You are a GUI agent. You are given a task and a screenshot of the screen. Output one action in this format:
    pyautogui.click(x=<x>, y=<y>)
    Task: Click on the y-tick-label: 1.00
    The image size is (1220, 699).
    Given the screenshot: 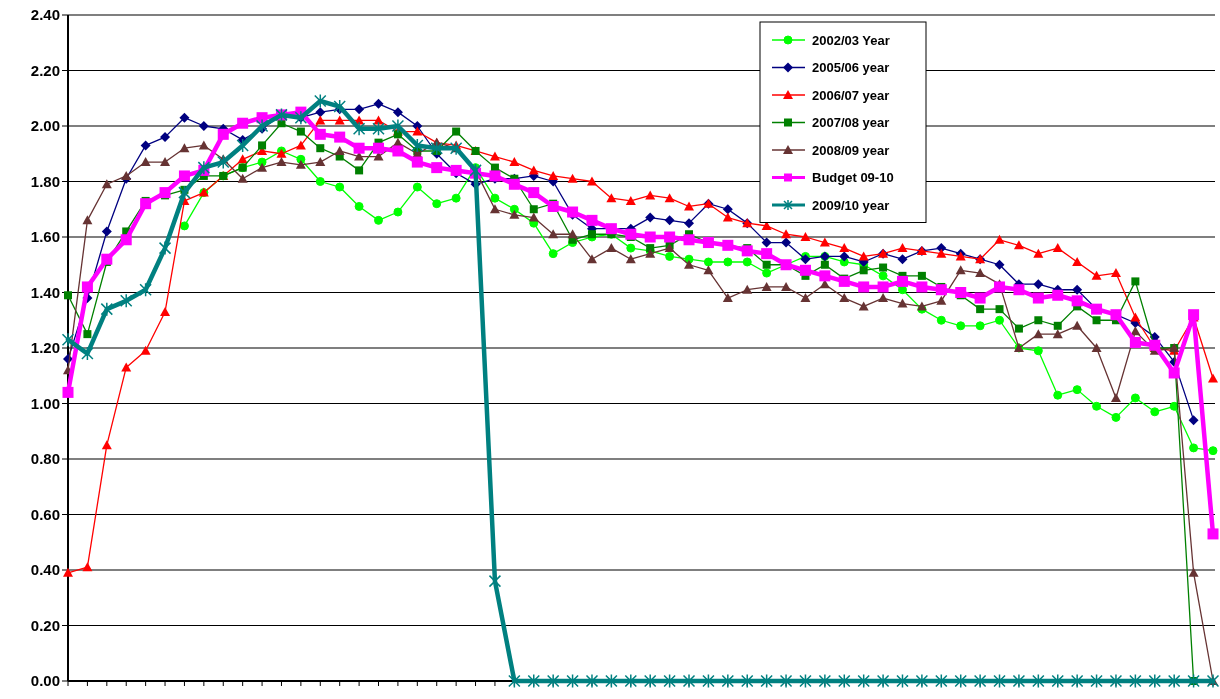 What is the action you would take?
    pyautogui.click(x=45, y=403)
    